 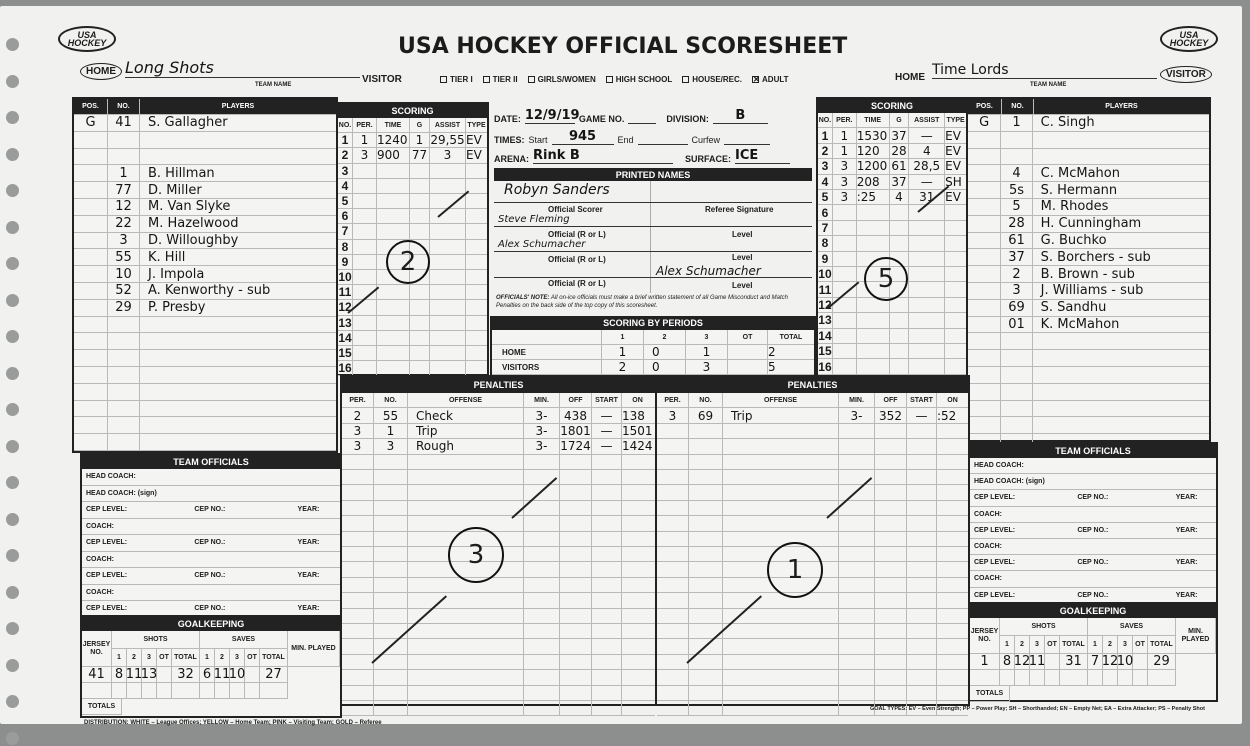 I want to click on checkbox-icon, so click(x=486, y=79).